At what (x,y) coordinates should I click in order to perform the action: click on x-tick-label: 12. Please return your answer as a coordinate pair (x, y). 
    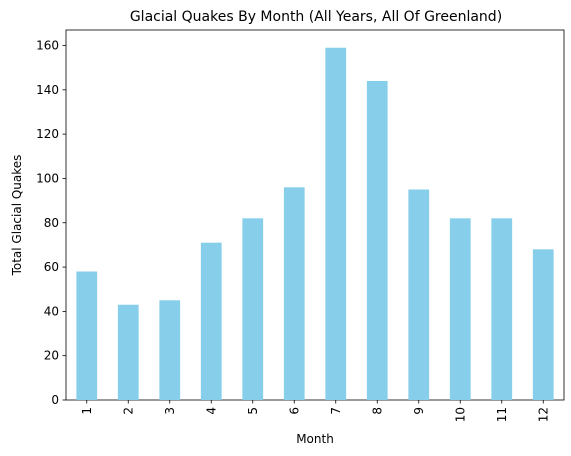
    Looking at the image, I should click on (543, 414).